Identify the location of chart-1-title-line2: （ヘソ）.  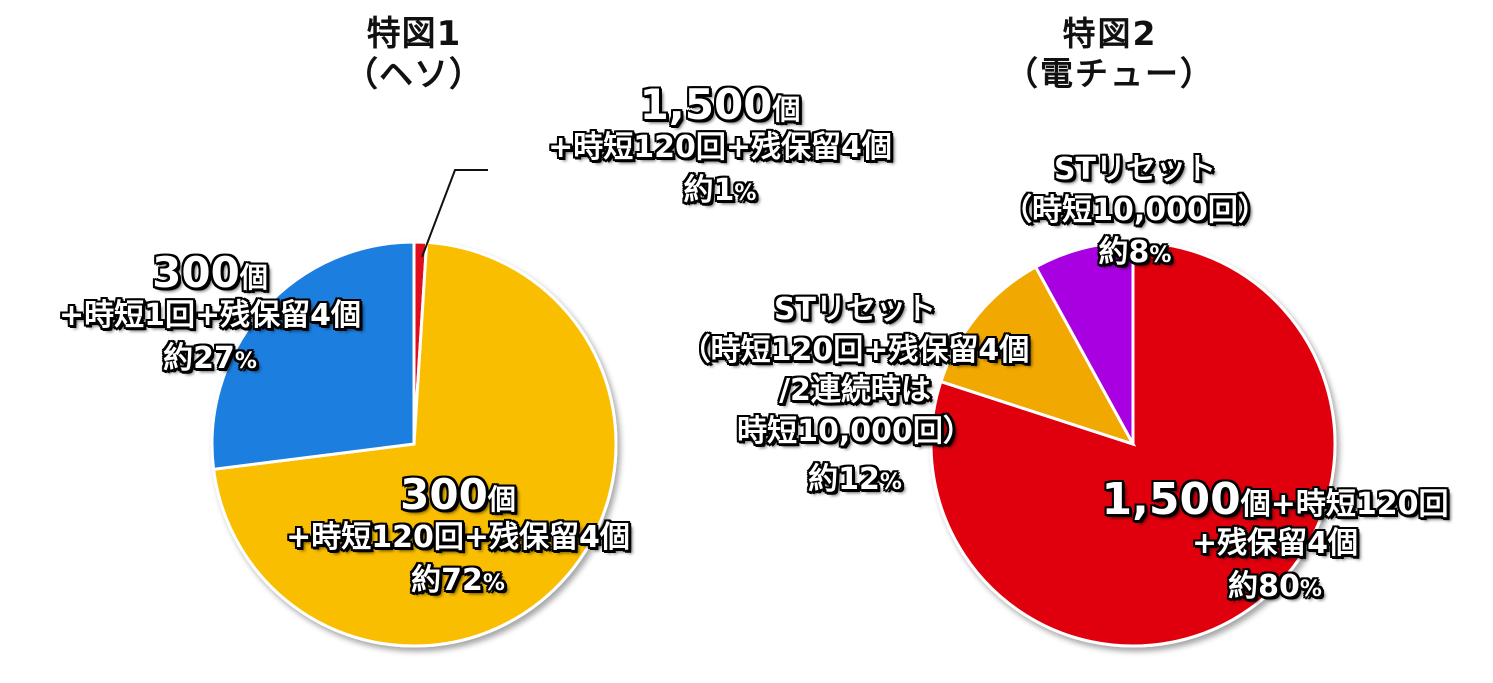
(414, 74).